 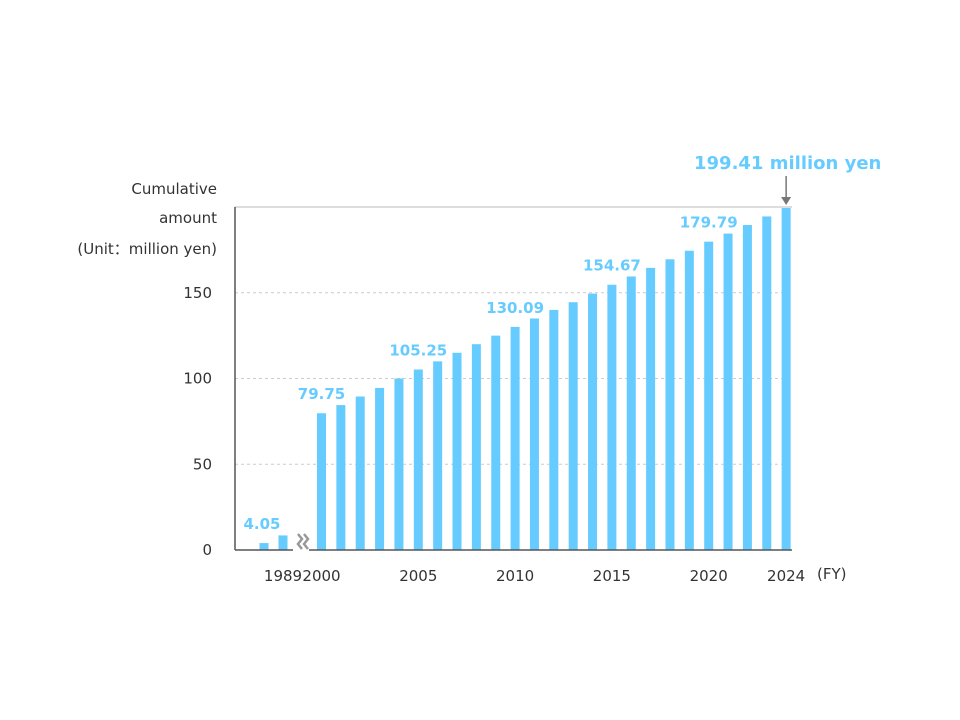 I want to click on bar-2014, so click(x=593, y=421).